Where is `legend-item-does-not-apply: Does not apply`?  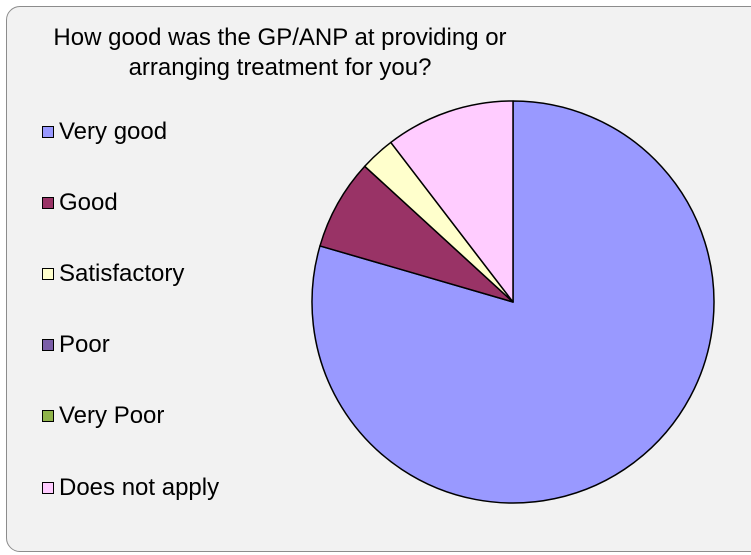
legend-item-does-not-apply: Does not apply is located at coordinates (130, 488).